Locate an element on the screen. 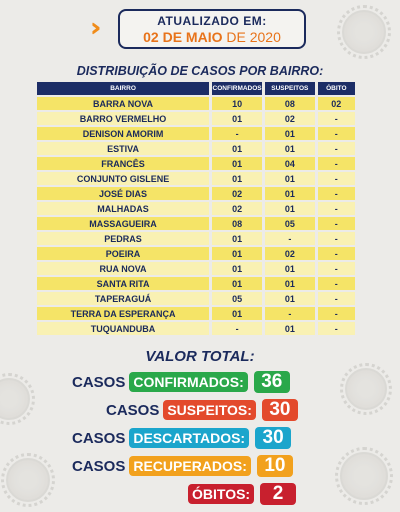  cell-suspeitos: 04 is located at coordinates (288, 163).